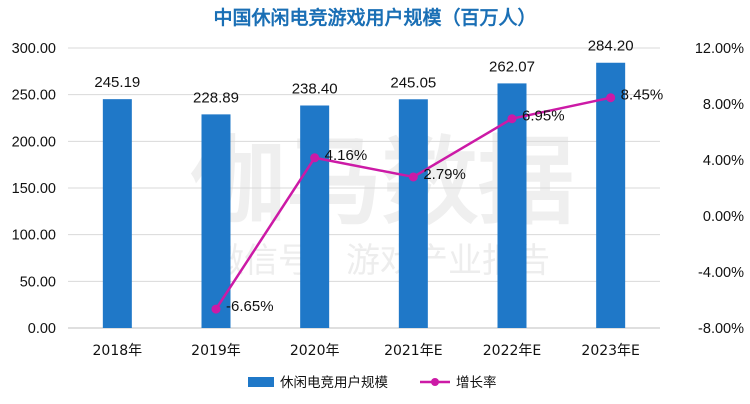  Describe the element at coordinates (38, 282) in the screenshot. I see `y-left-tick-label: 50.00` at that location.